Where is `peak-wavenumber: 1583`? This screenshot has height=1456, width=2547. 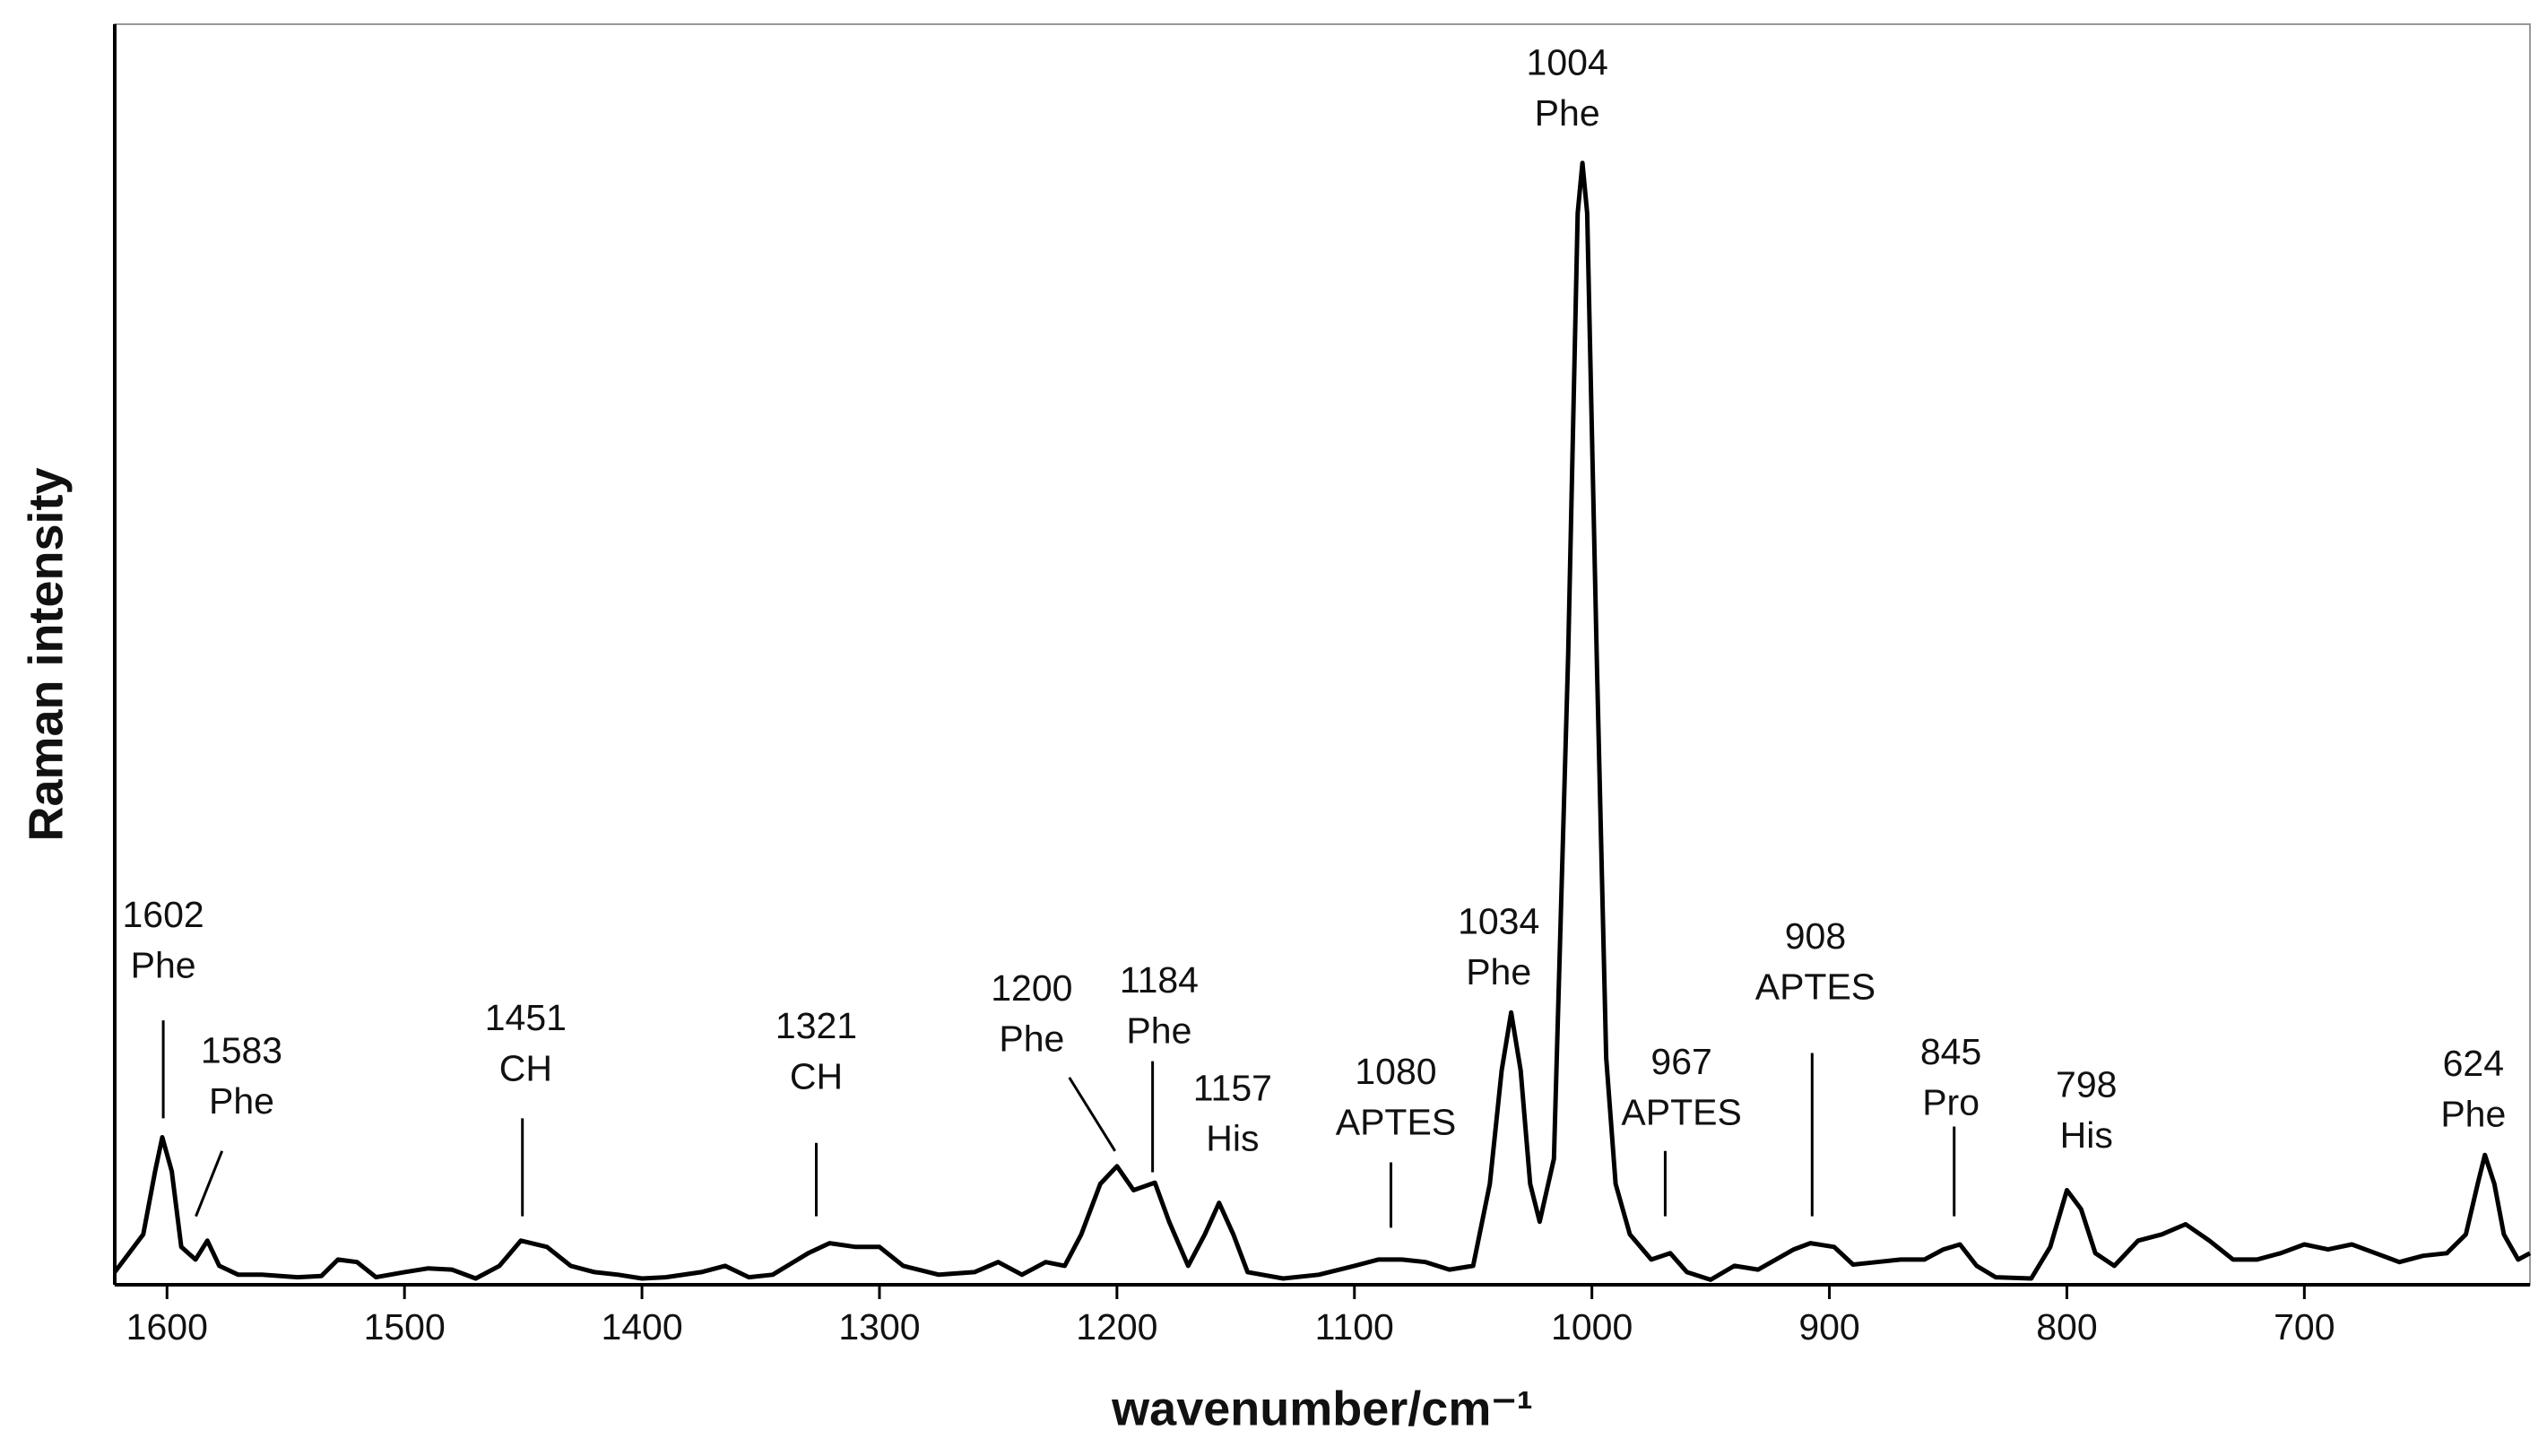
peak-wavenumber: 1583 is located at coordinates (242, 1049).